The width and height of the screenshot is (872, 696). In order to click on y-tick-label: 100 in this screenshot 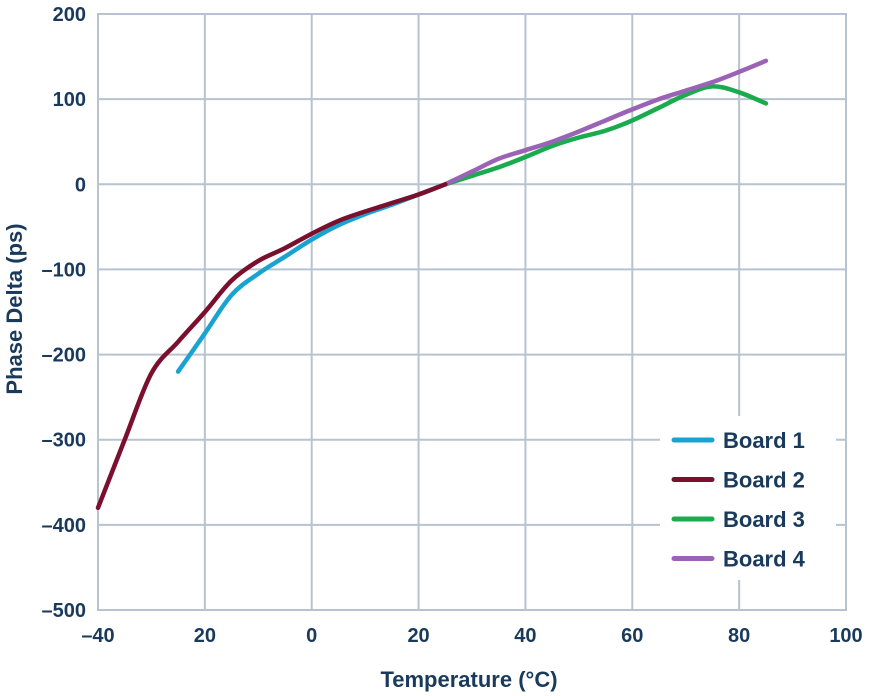, I will do `click(69, 100)`.